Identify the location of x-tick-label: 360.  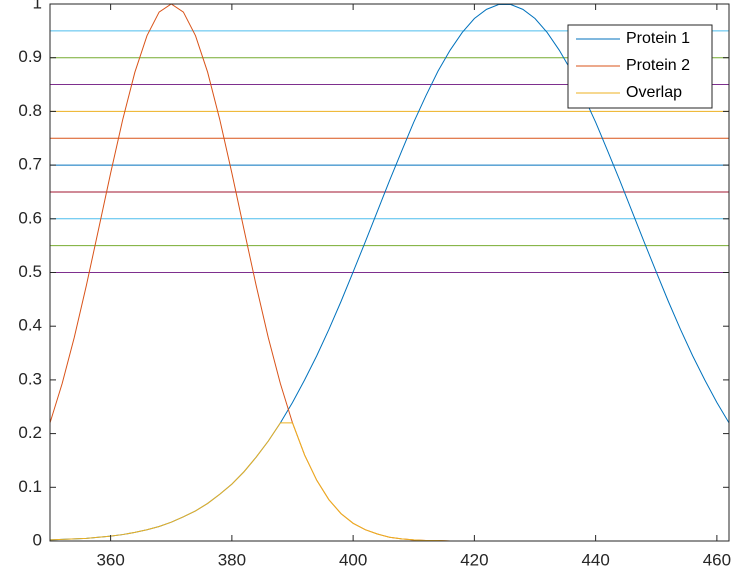
(110, 559).